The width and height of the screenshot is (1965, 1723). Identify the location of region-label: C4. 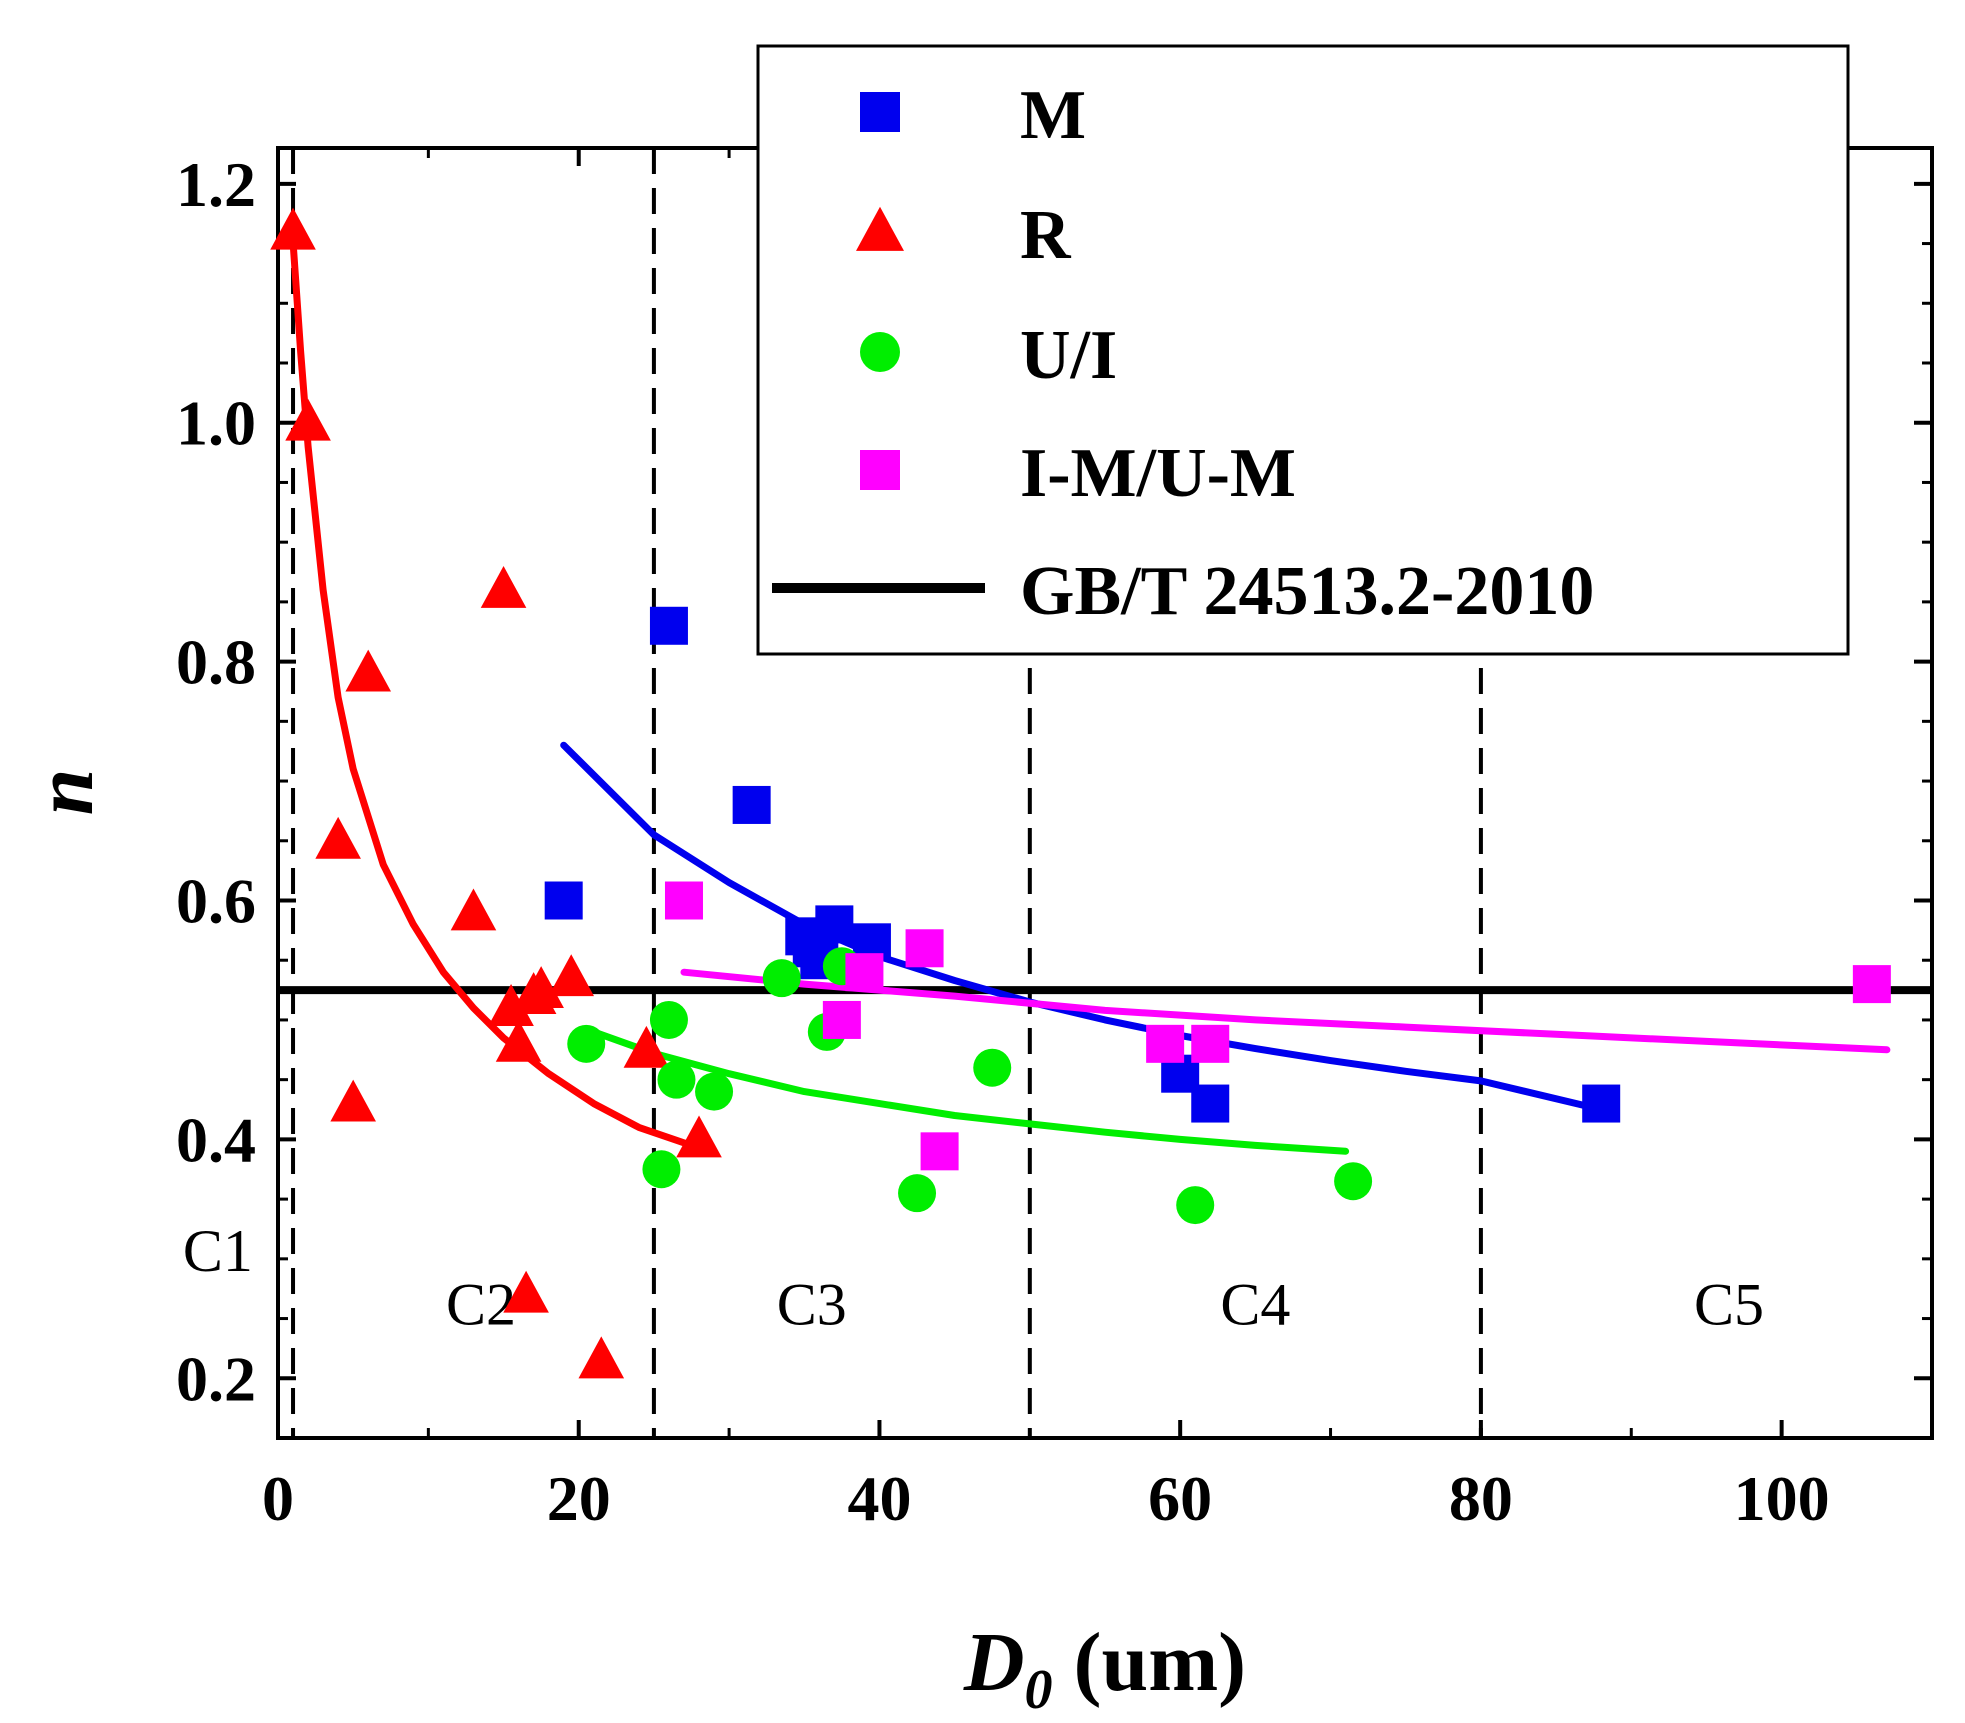
(1255, 1305).